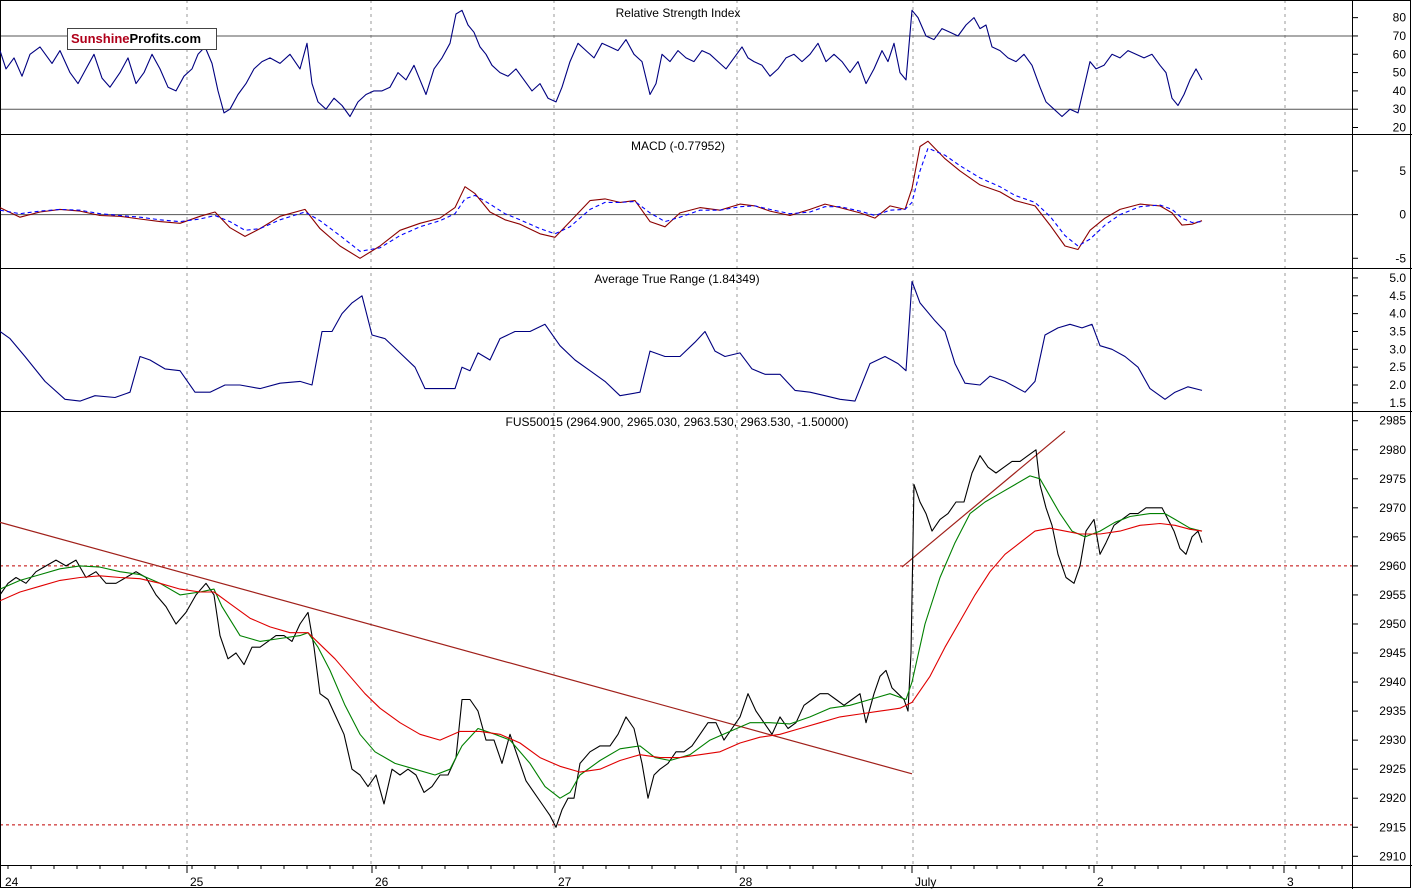 Image resolution: width=1412 pixels, height=889 pixels. I want to click on panel-3-ytick-label-13: 2975, so click(1392, 479).